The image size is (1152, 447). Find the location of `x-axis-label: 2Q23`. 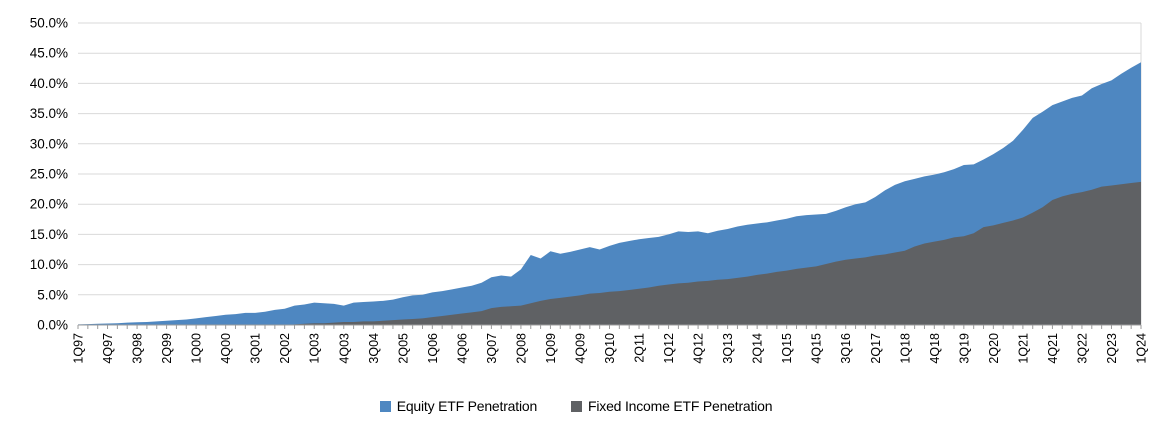

x-axis-label: 2Q23 is located at coordinates (1112, 348).